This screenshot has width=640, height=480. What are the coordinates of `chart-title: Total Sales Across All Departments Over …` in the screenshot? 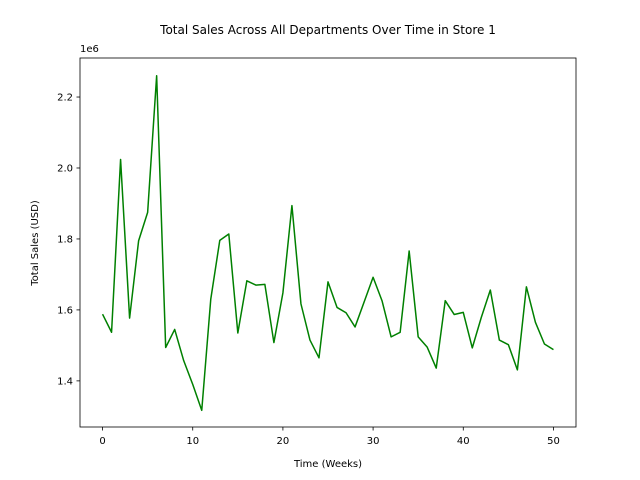 It's located at (327, 30).